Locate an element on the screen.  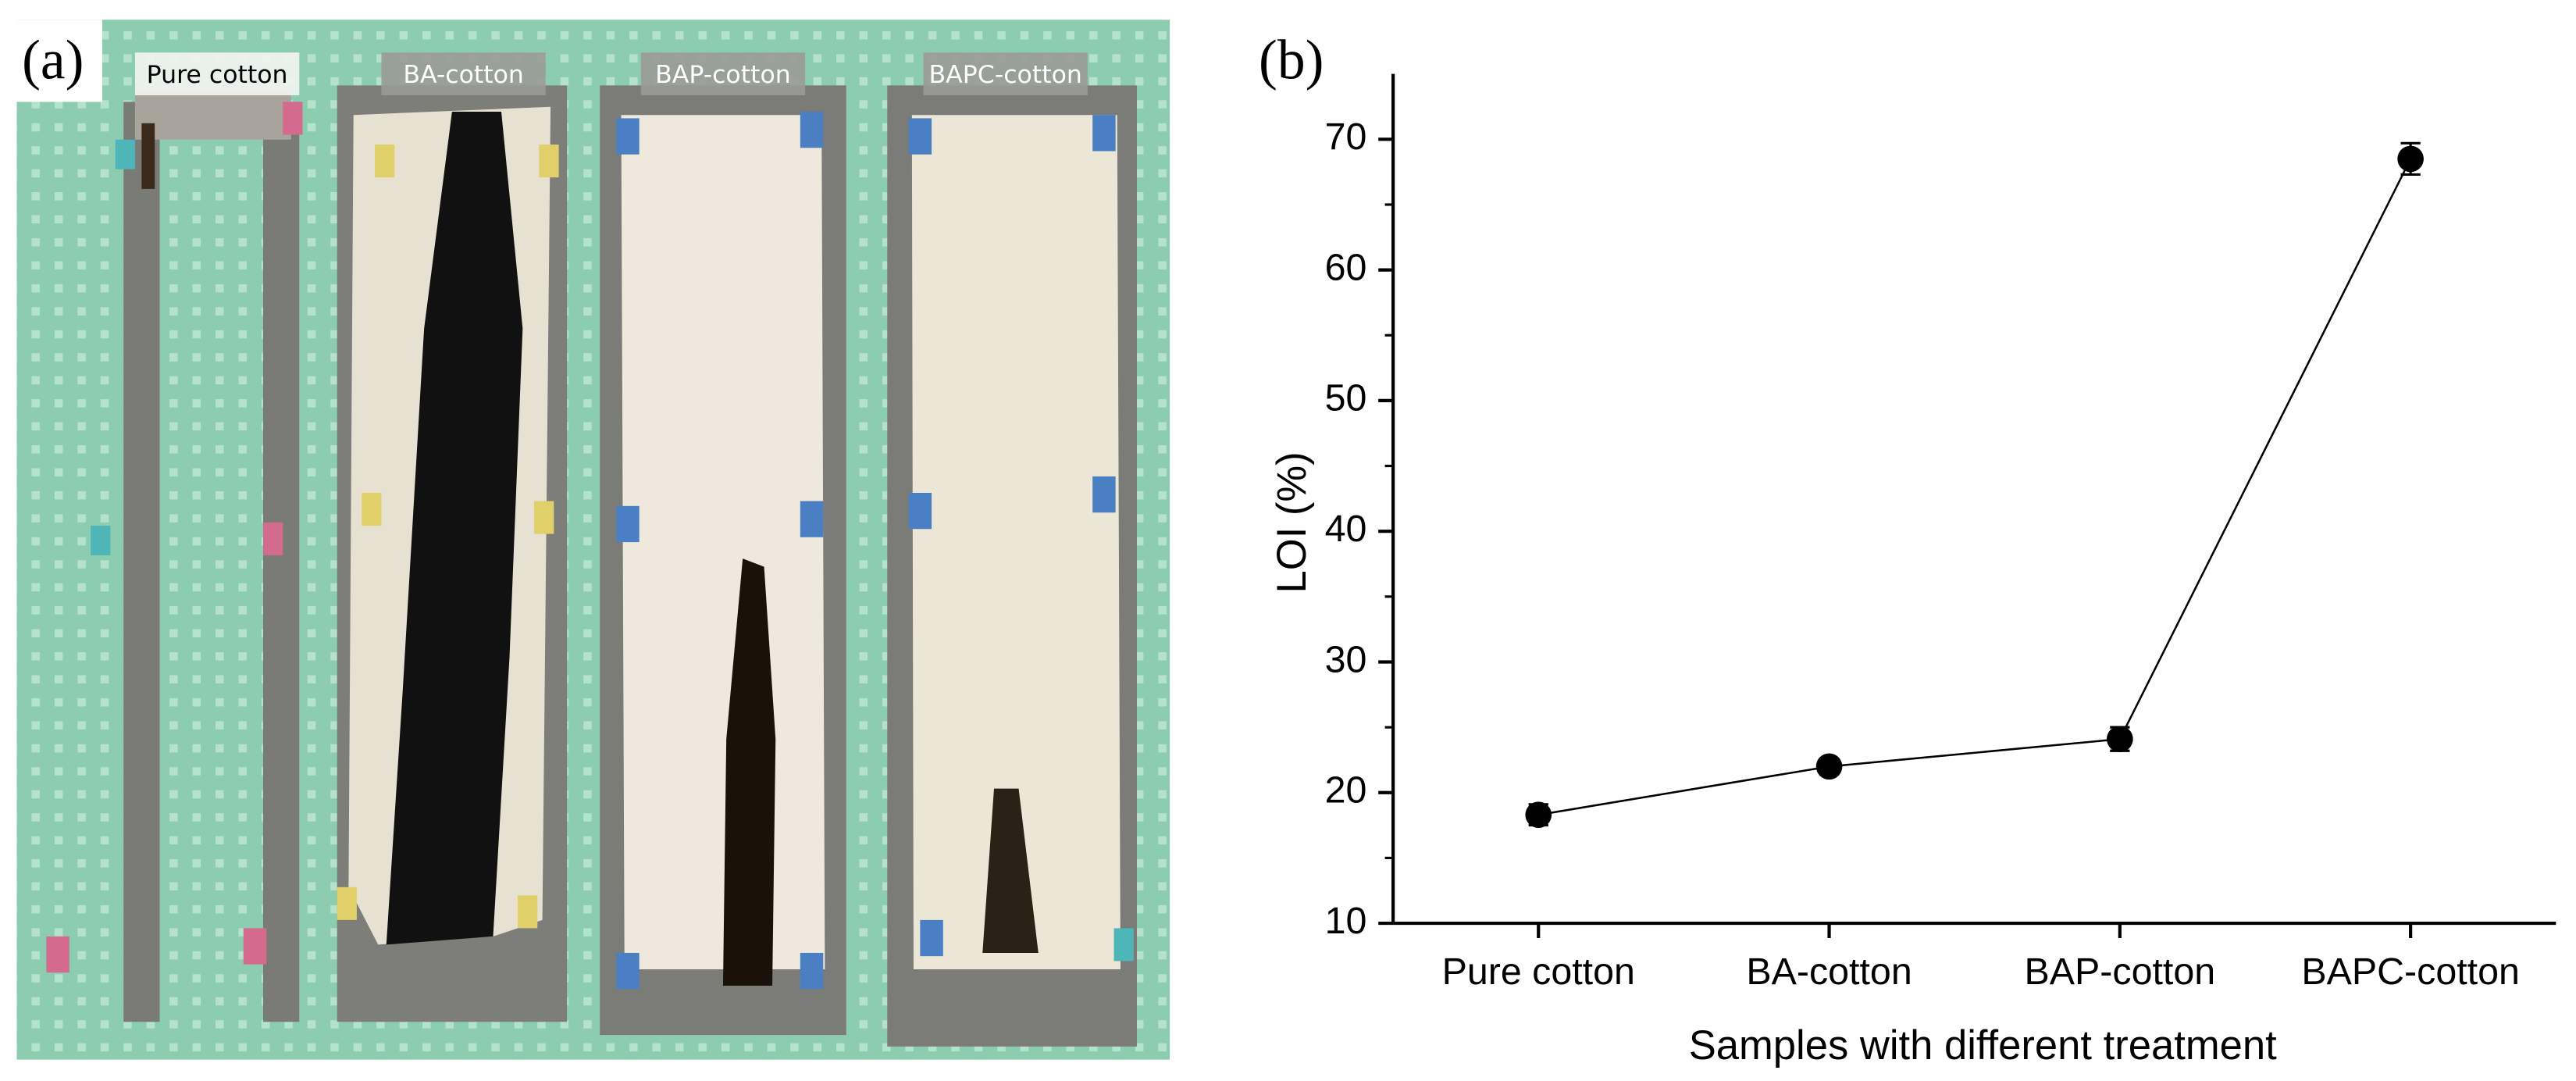
strip-label: BAP-cotton is located at coordinates (723, 75).